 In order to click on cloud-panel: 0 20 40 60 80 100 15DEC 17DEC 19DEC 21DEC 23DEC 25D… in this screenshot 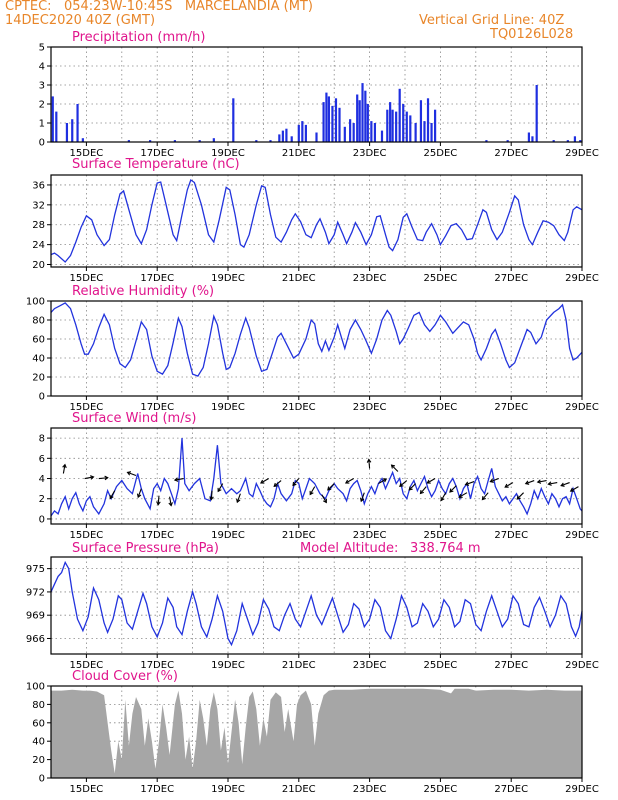, I will do `click(312, 732)`.